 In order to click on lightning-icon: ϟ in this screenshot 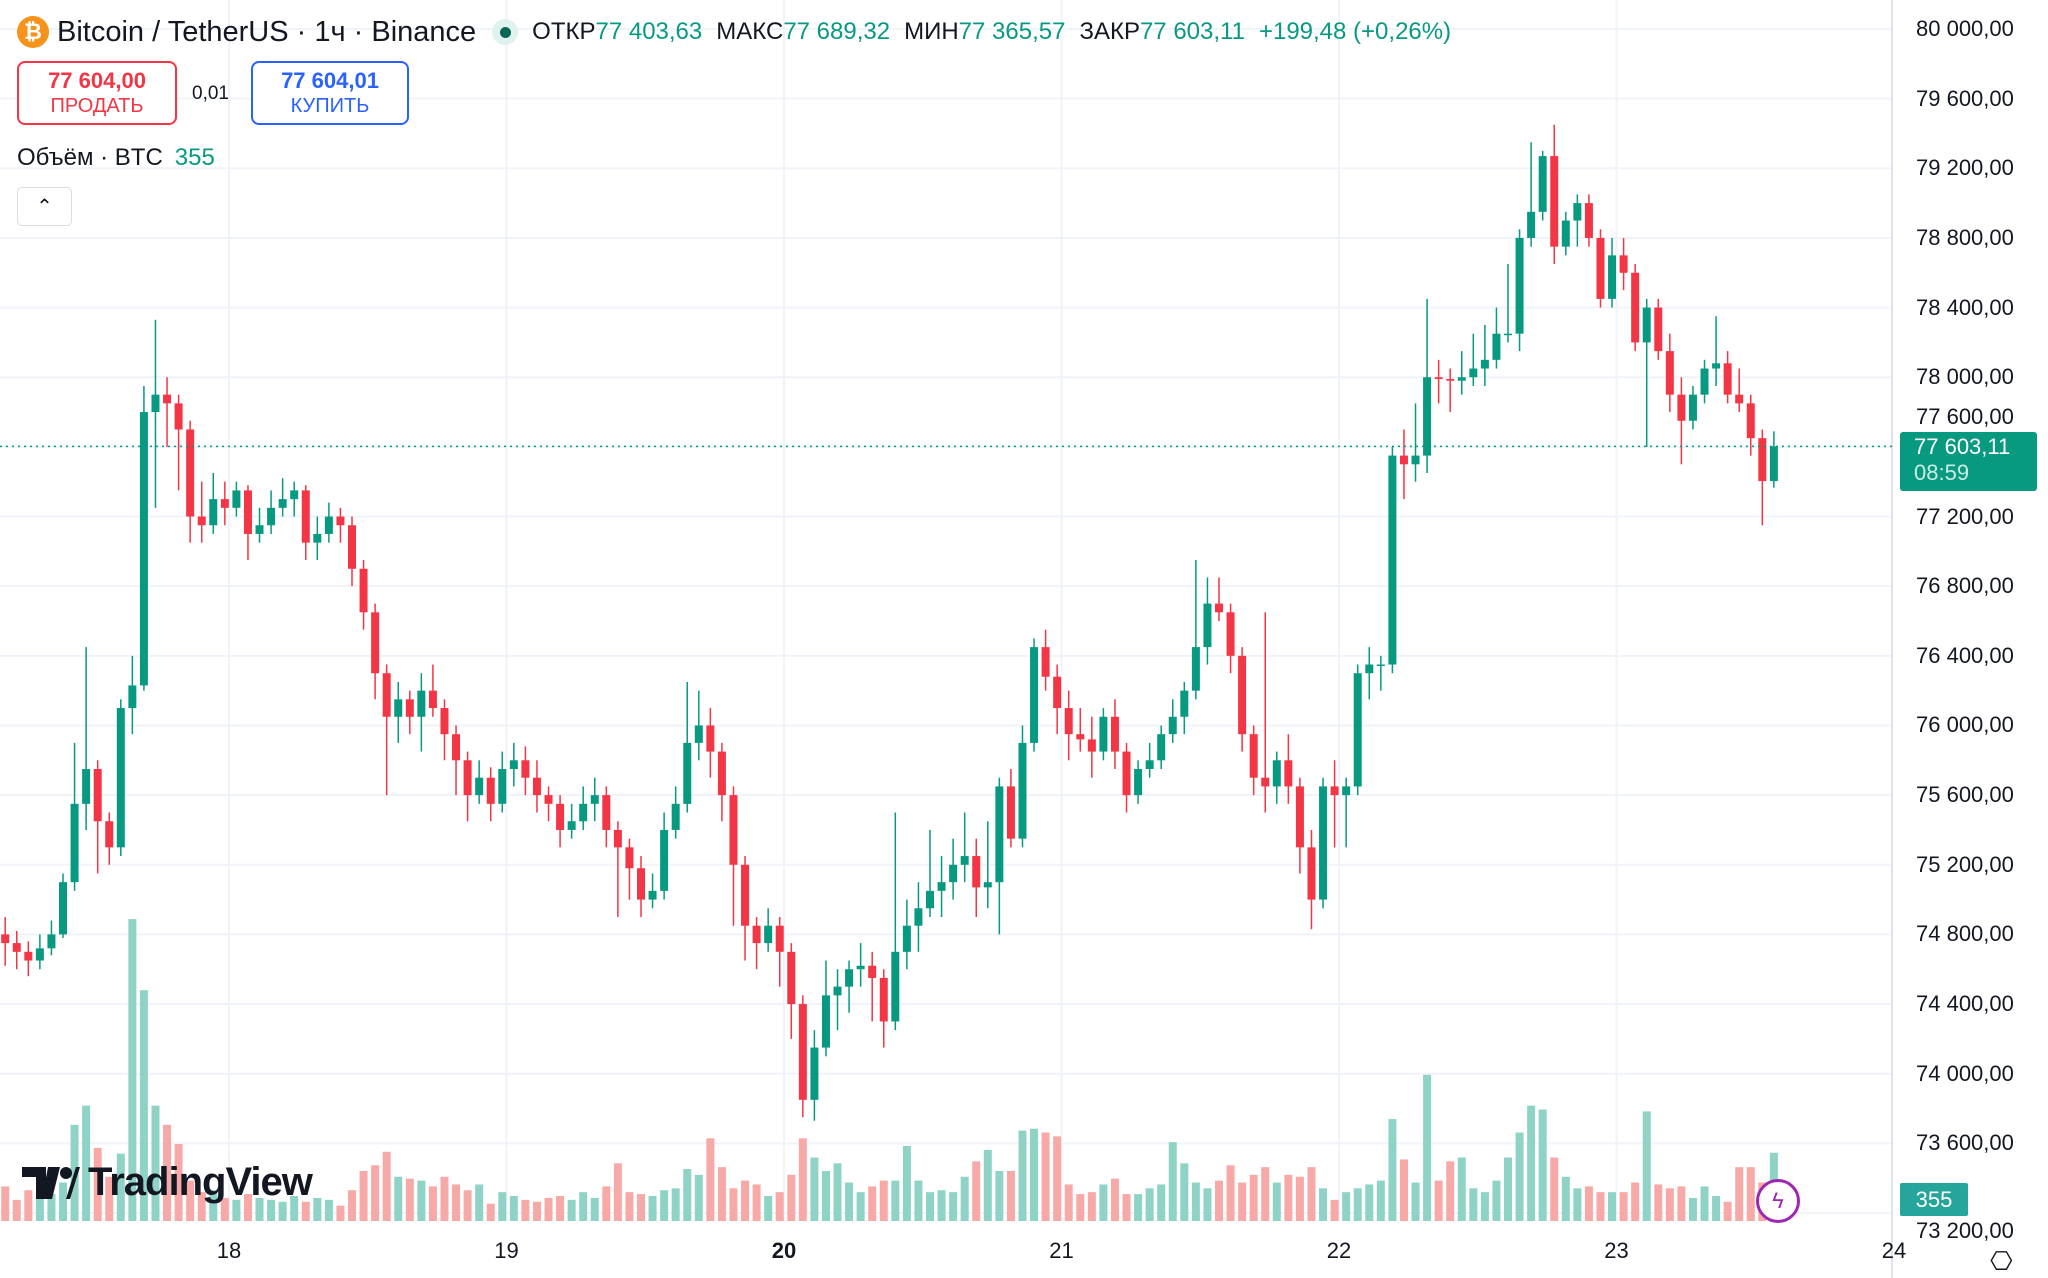, I will do `click(1778, 1201)`.